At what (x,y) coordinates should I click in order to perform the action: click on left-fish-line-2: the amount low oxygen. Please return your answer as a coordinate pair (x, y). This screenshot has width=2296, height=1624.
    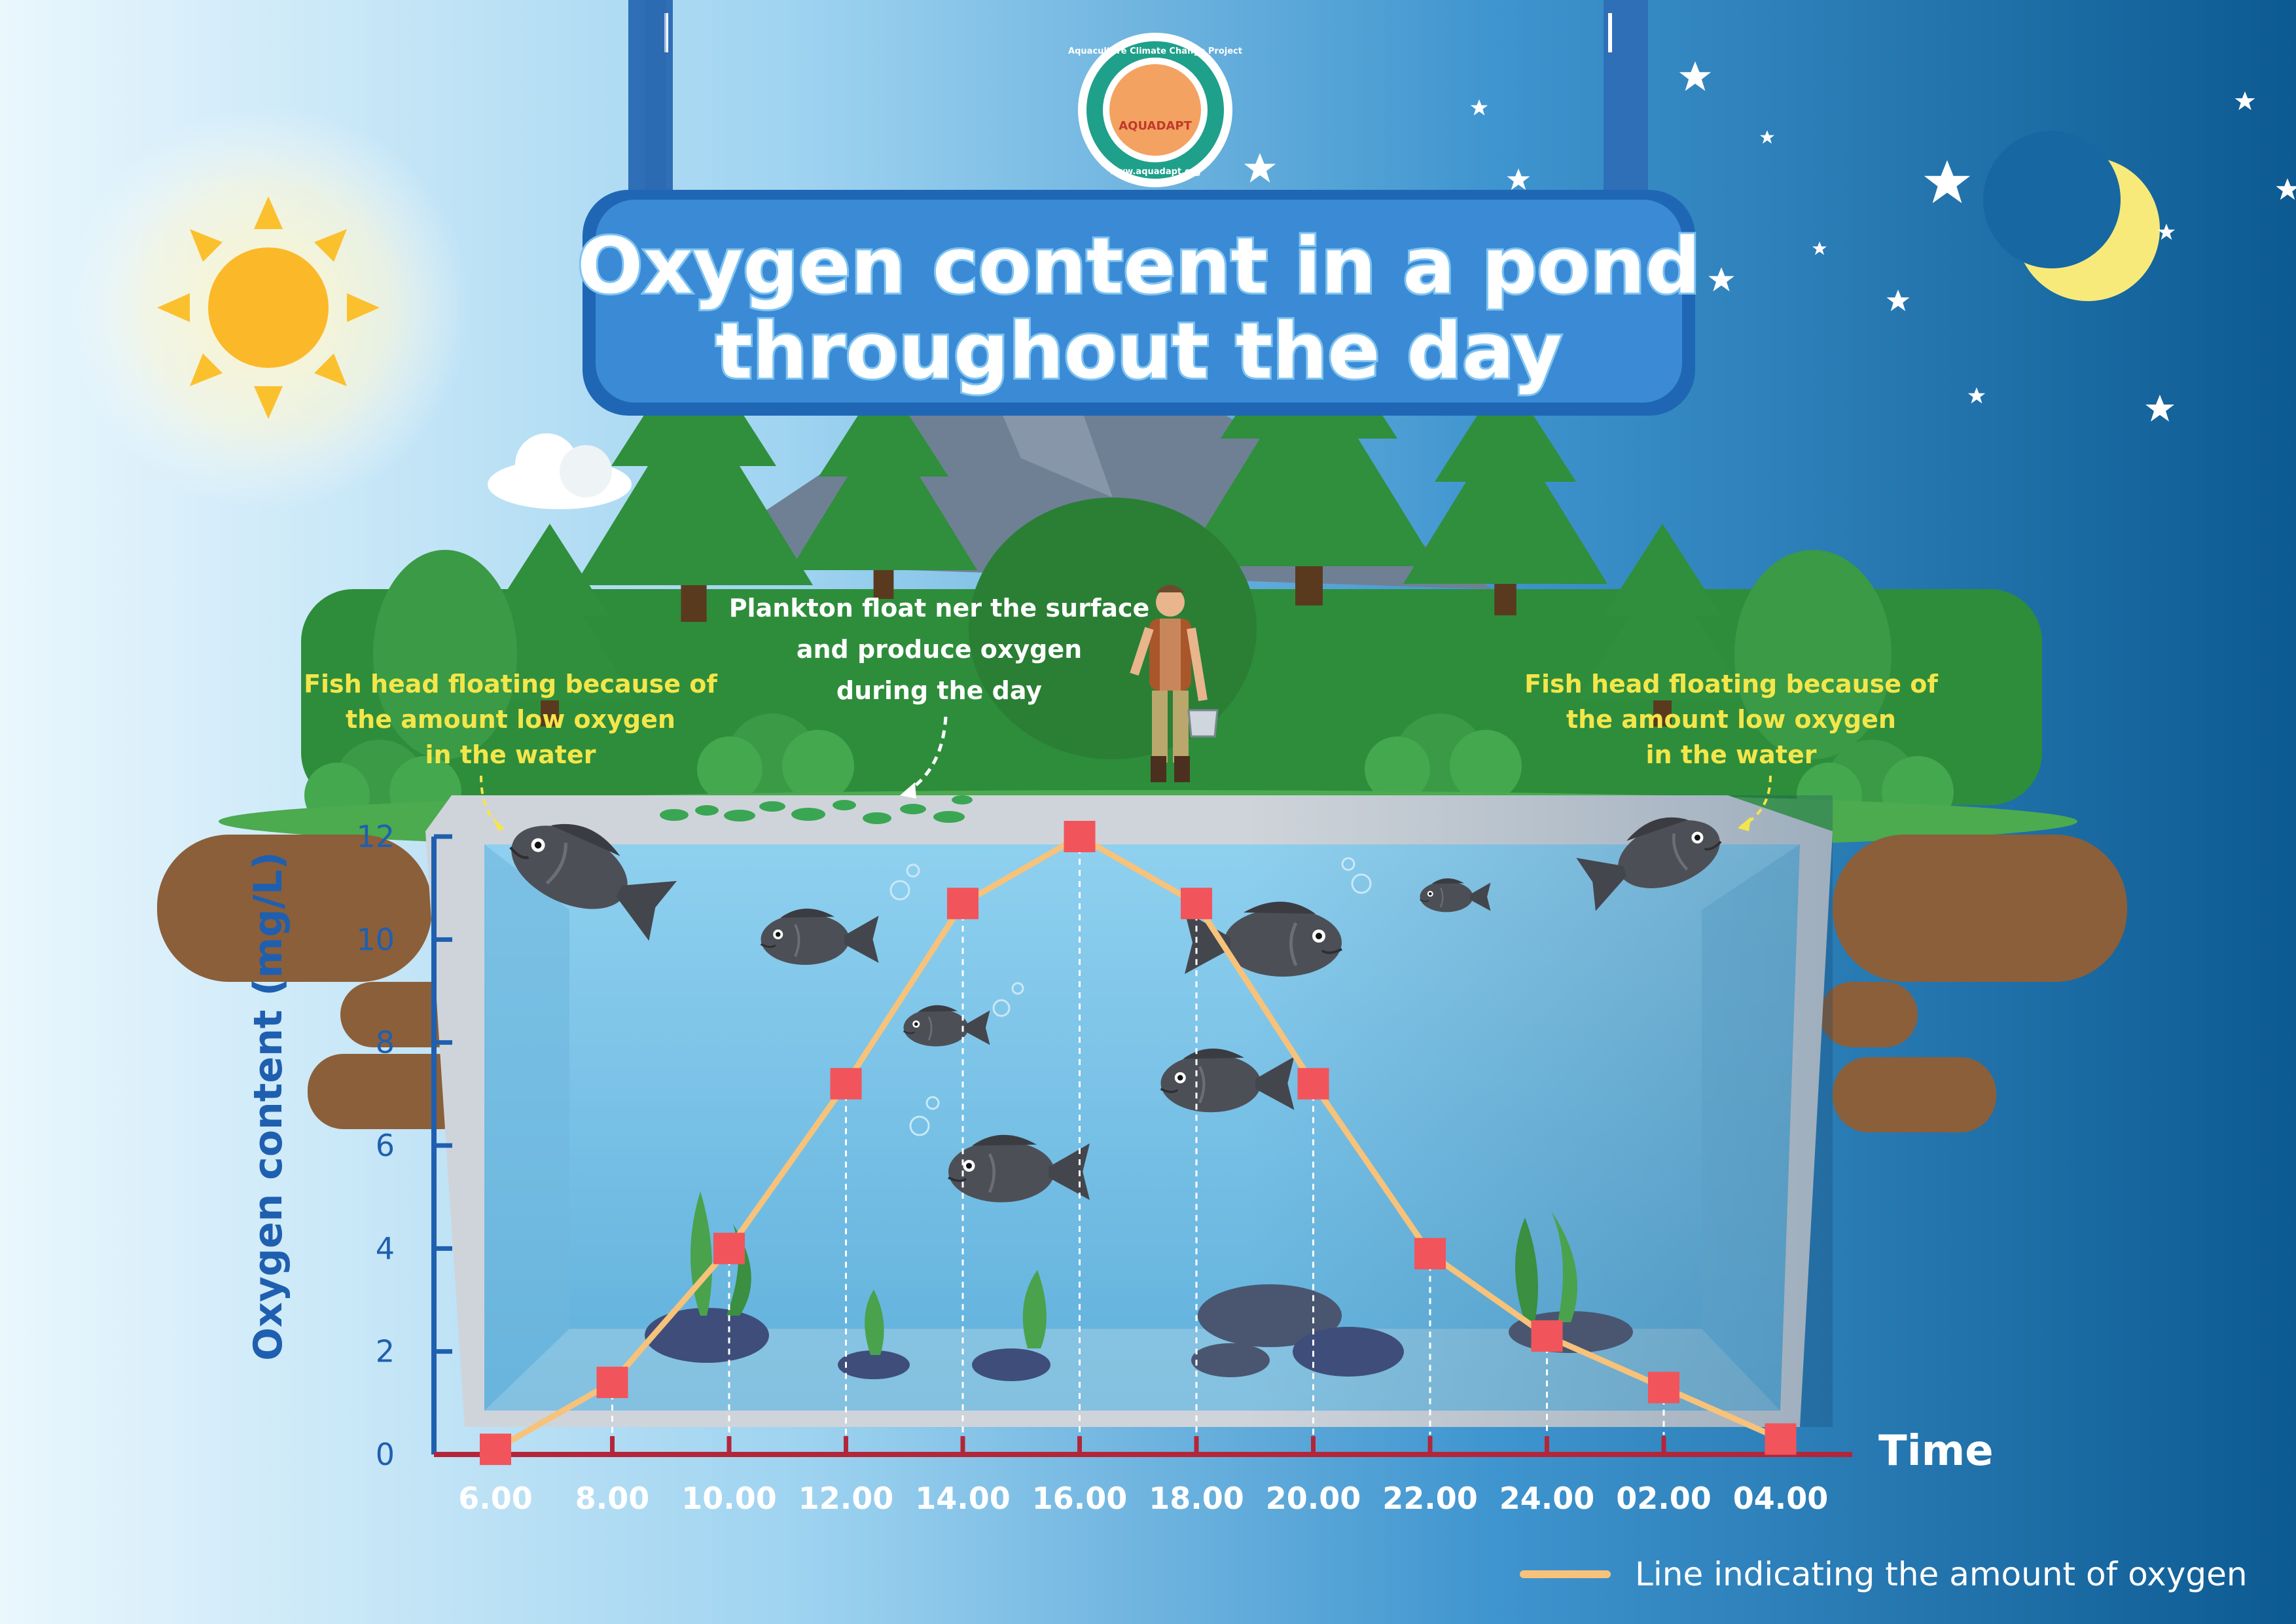
    Looking at the image, I should click on (510, 719).